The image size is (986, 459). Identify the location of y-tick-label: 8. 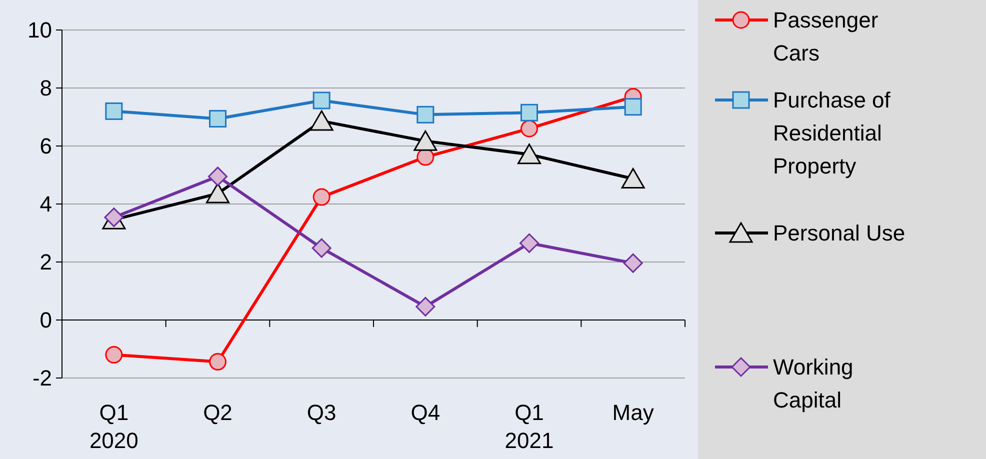
(46, 88).